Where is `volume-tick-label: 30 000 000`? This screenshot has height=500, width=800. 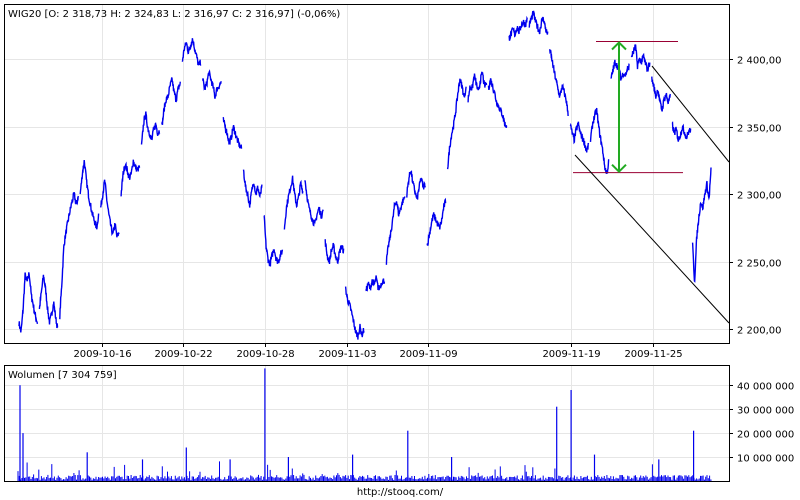 volume-tick-label: 30 000 000 is located at coordinates (765, 411).